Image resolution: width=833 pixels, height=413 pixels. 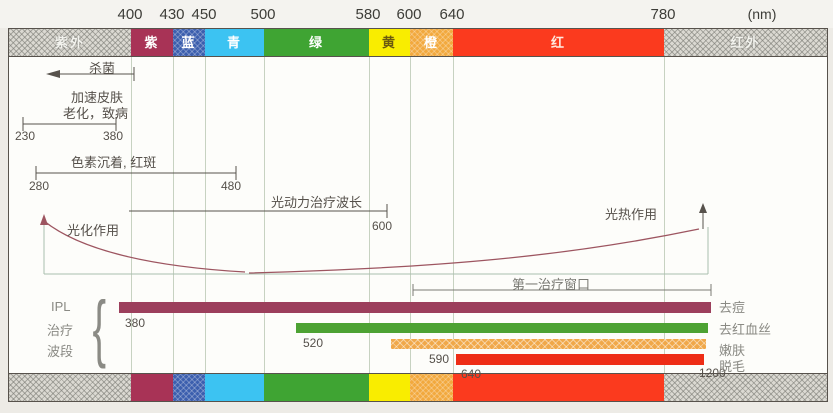 I want to click on ipl-label-line2: 治疗, so click(x=60, y=330).